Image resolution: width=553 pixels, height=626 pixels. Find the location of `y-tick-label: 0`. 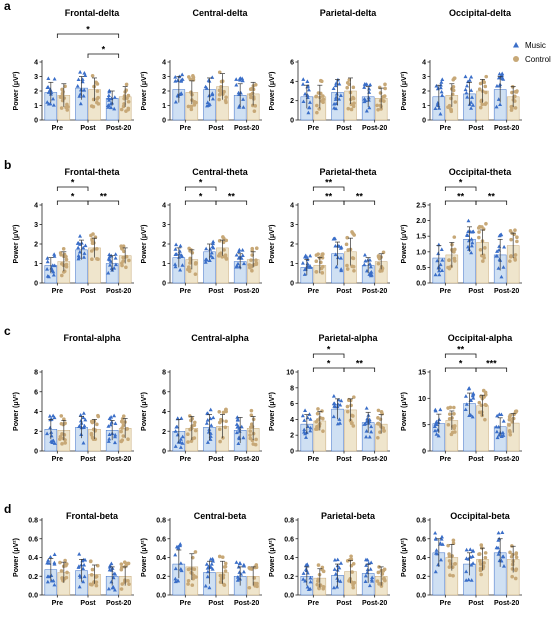

y-tick-label: 0 is located at coordinates (164, 452).